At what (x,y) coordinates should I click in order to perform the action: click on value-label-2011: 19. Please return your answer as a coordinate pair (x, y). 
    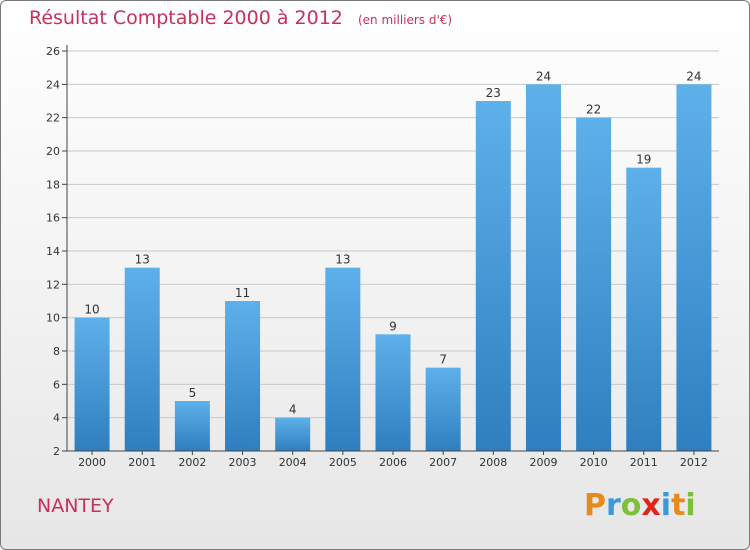
    Looking at the image, I should click on (643, 160).